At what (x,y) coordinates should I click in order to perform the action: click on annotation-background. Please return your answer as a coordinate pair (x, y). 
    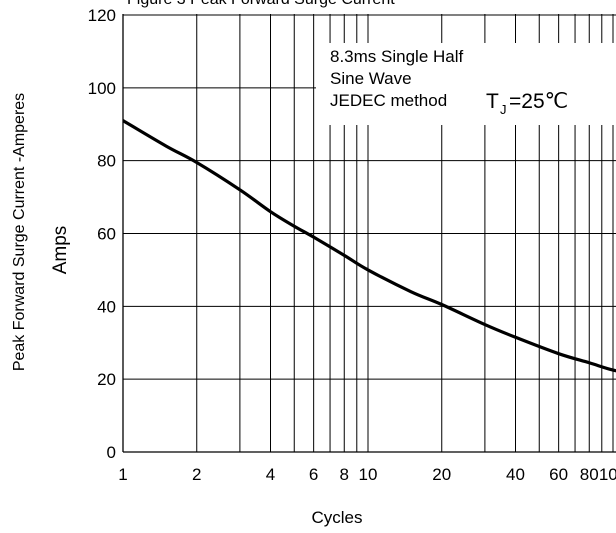
    Looking at the image, I should click on (466, 84).